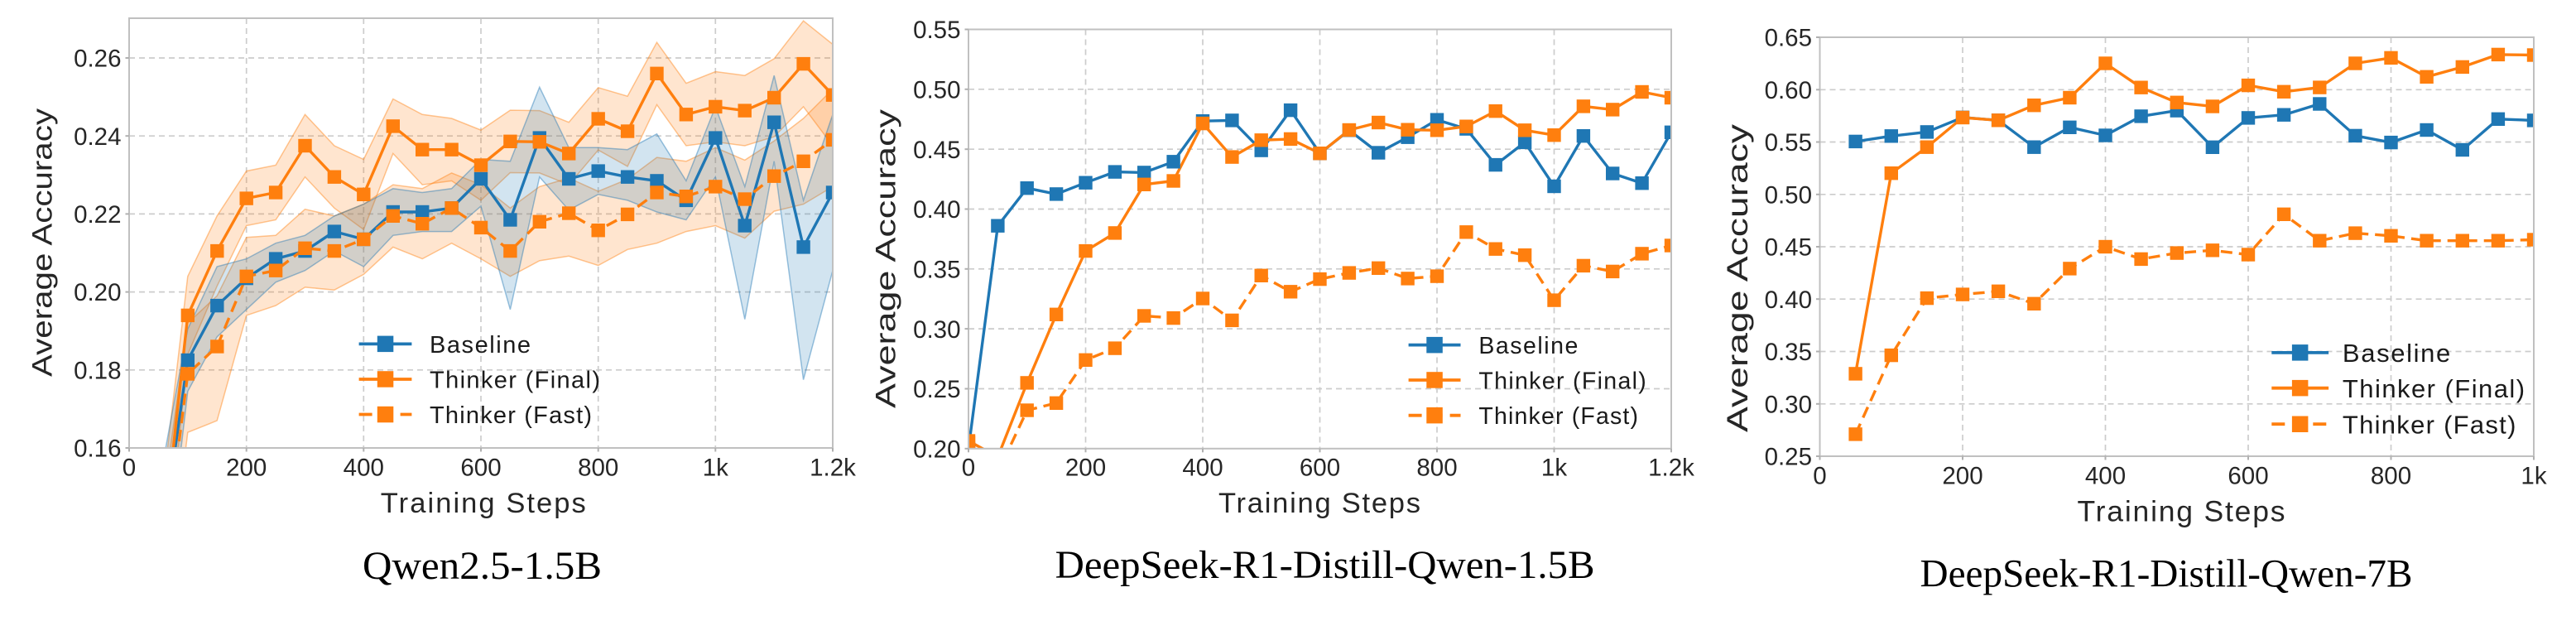 The height and width of the screenshot is (621, 2576). Describe the element at coordinates (97, 137) in the screenshot. I see `svg-text: 0.24` at that location.